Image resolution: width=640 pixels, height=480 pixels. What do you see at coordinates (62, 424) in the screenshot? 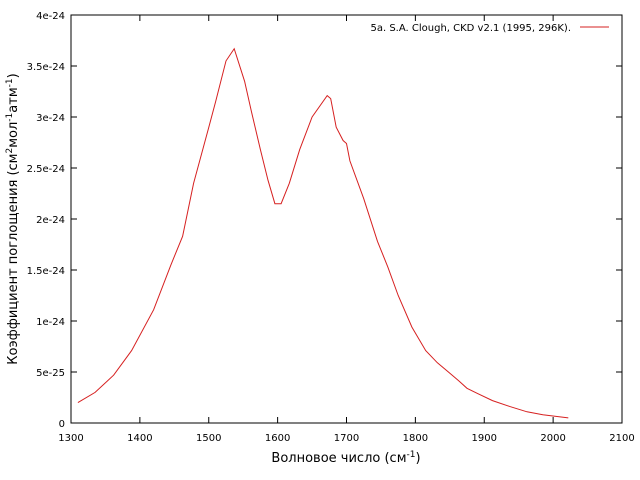
I see `y-tick-label: 0` at bounding box center [62, 424].